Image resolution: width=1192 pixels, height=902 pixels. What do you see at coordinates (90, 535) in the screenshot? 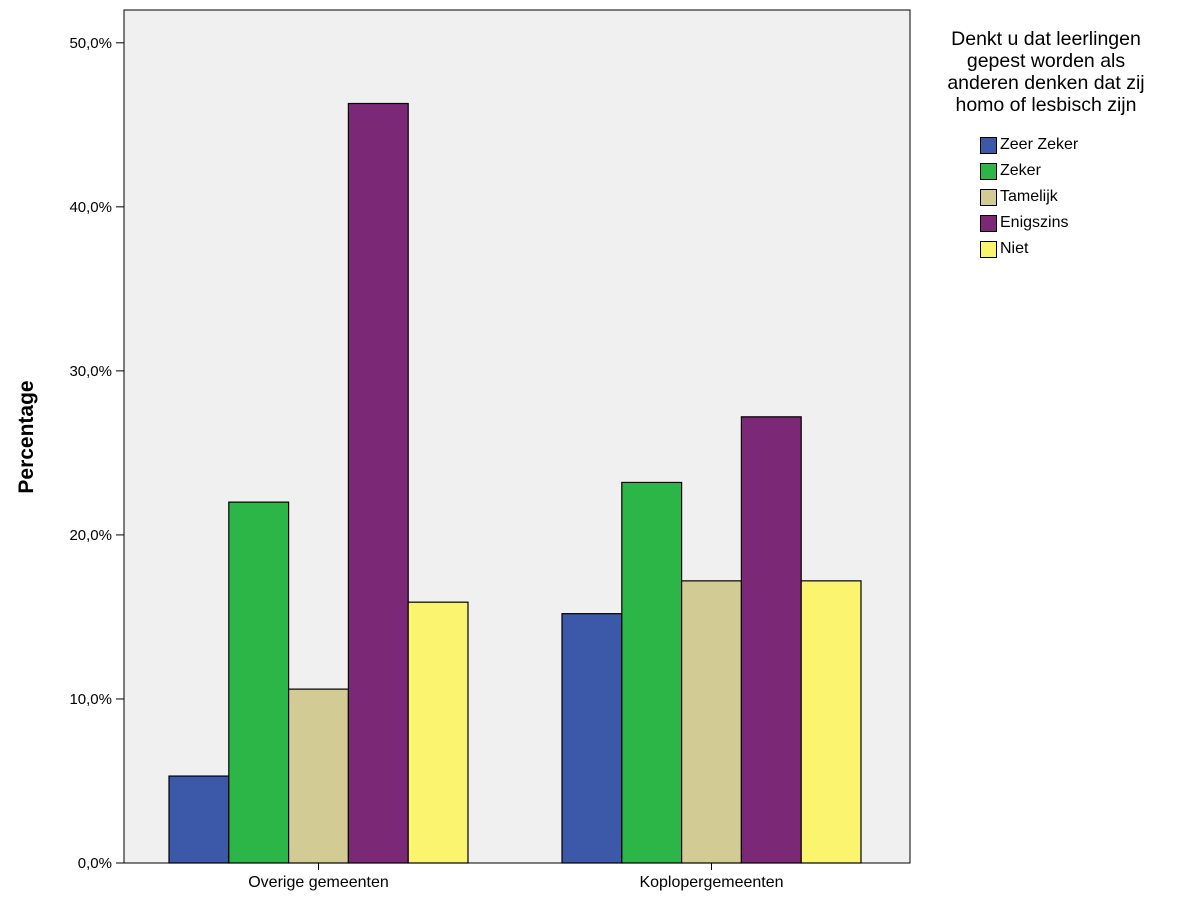
I see `y-tick-label: 20,0%` at bounding box center [90, 535].